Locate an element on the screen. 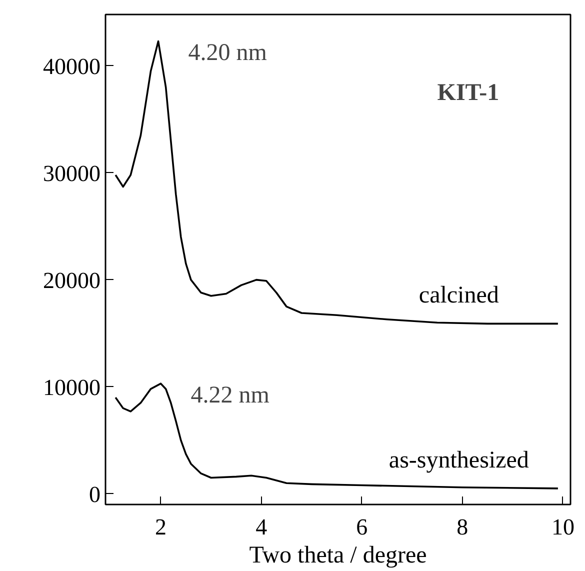 The height and width of the screenshot is (571, 585). y-tick-label: 20000 is located at coordinates (71, 280).